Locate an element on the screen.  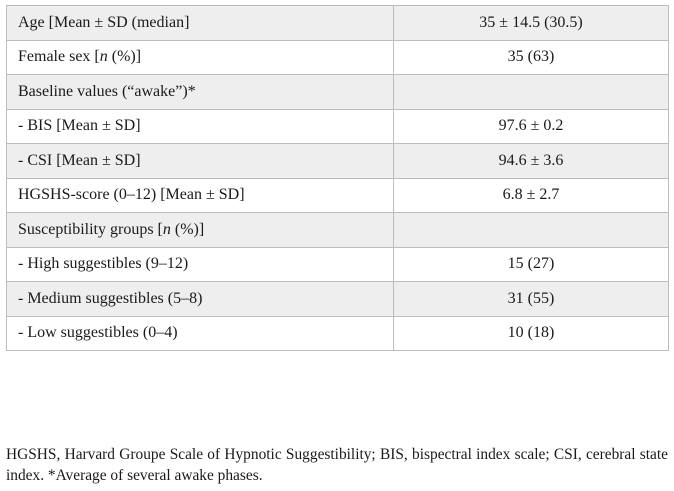
table-row-csi: - CSI [Mean ± SD] 94.6 ± 3.6 is located at coordinates (337, 161).